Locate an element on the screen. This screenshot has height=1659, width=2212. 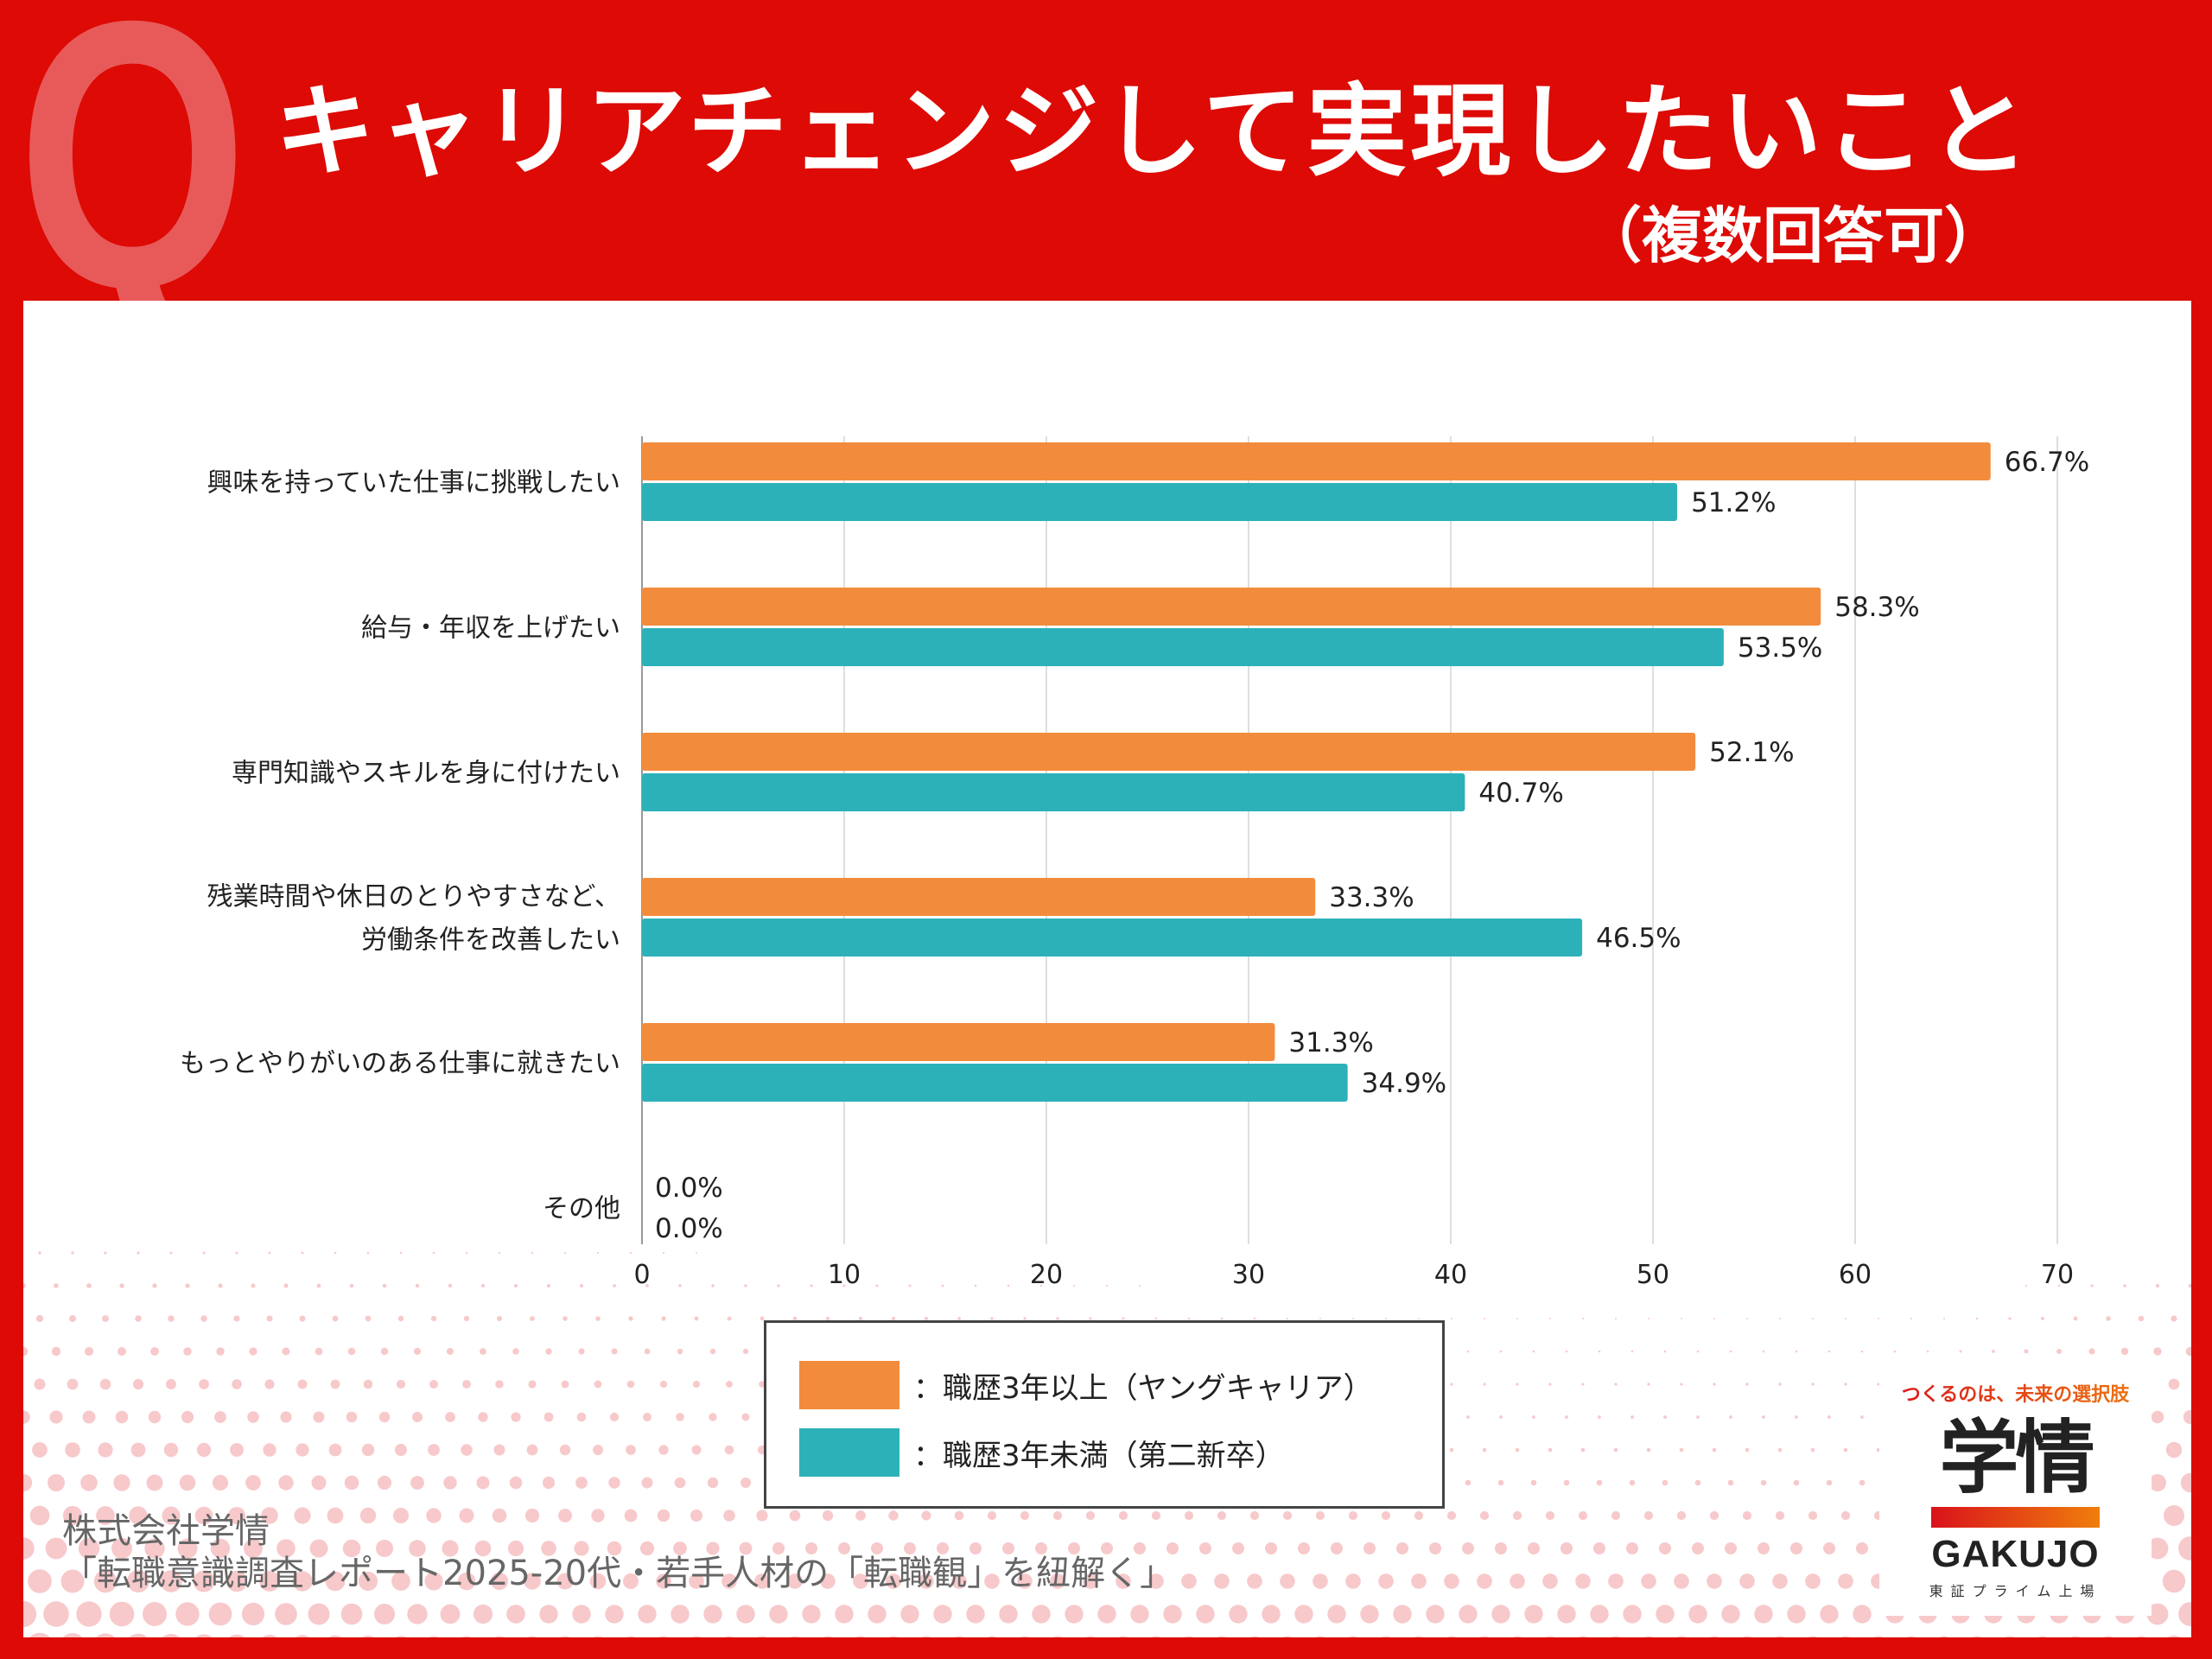
x-tick-label: 10 is located at coordinates (844, 1275).